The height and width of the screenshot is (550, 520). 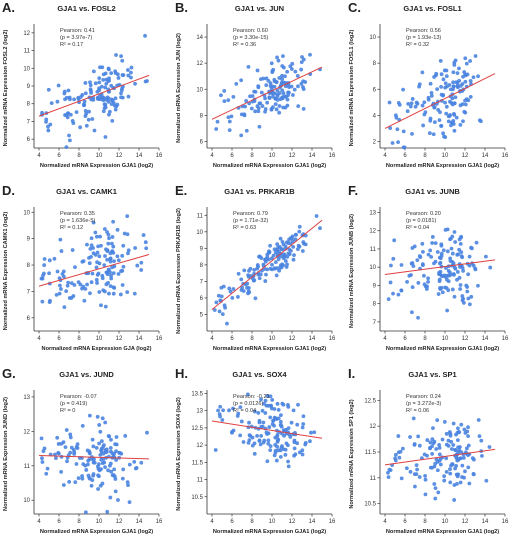 I want to click on x-tick-label: 6, so click(x=232, y=522).